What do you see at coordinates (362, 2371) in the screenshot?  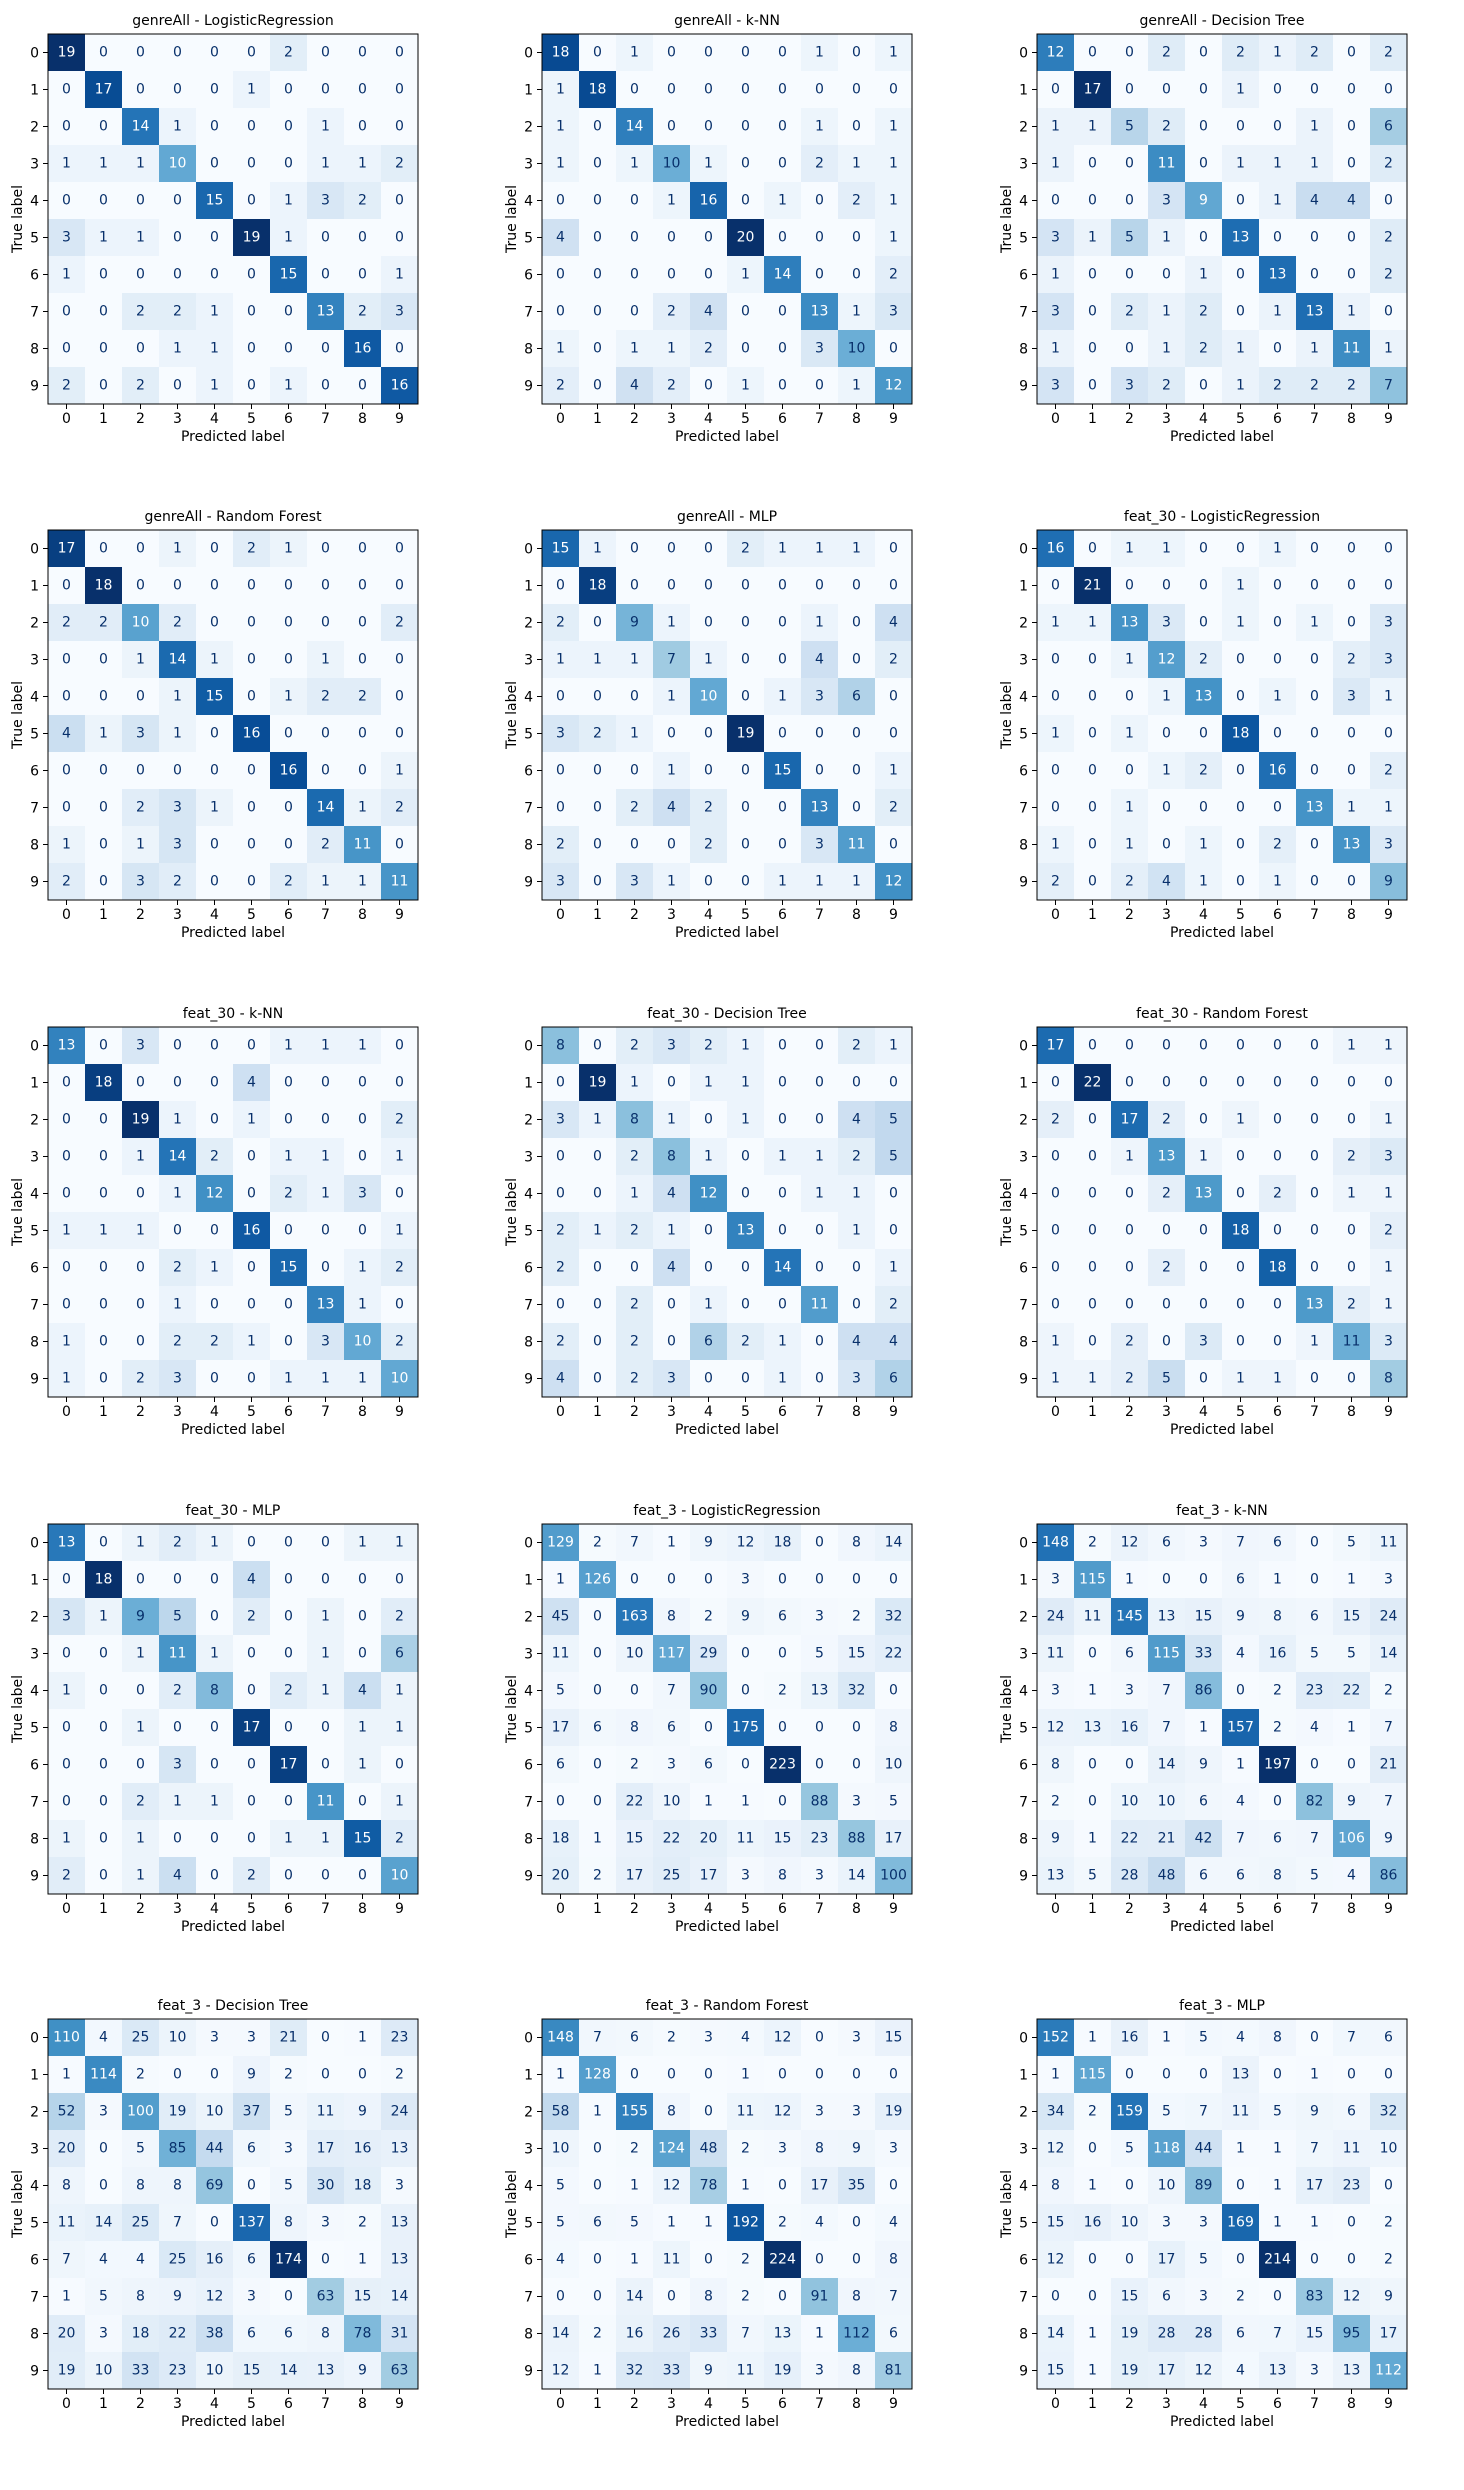 I see `cell-value: 9` at bounding box center [362, 2371].